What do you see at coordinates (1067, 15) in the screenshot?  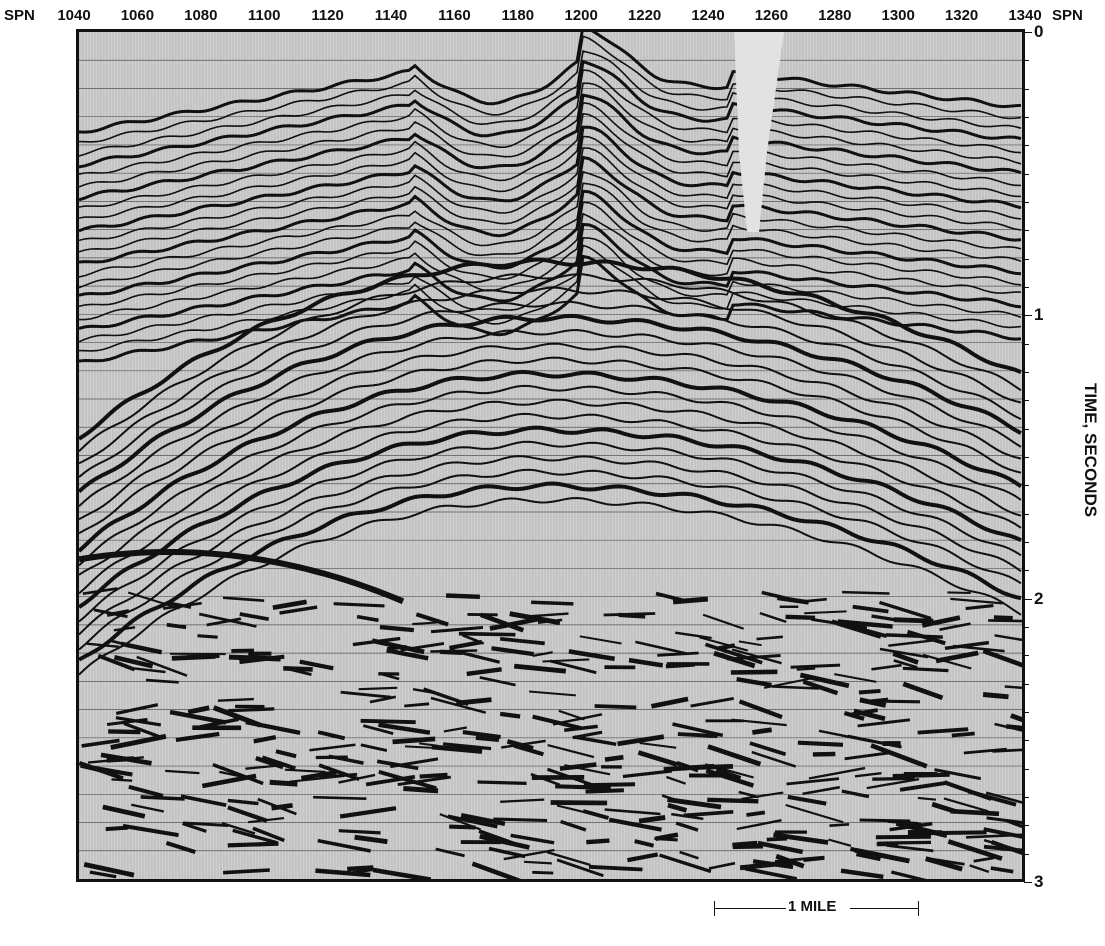 I see `spn-label-right: SPN` at bounding box center [1067, 15].